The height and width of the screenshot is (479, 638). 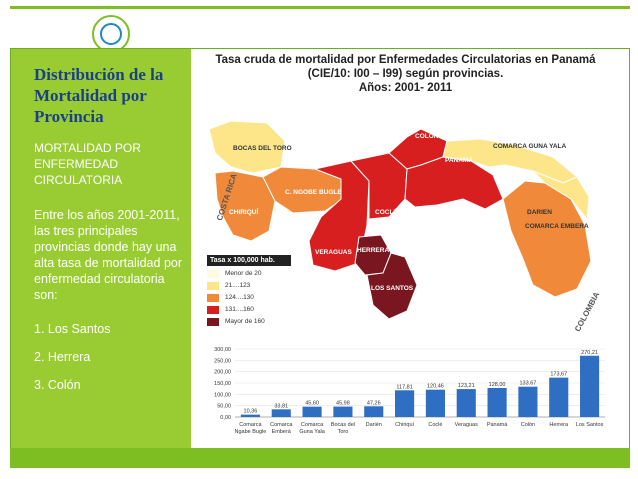 I want to click on x-tick-label: Herrera, so click(x=559, y=425).